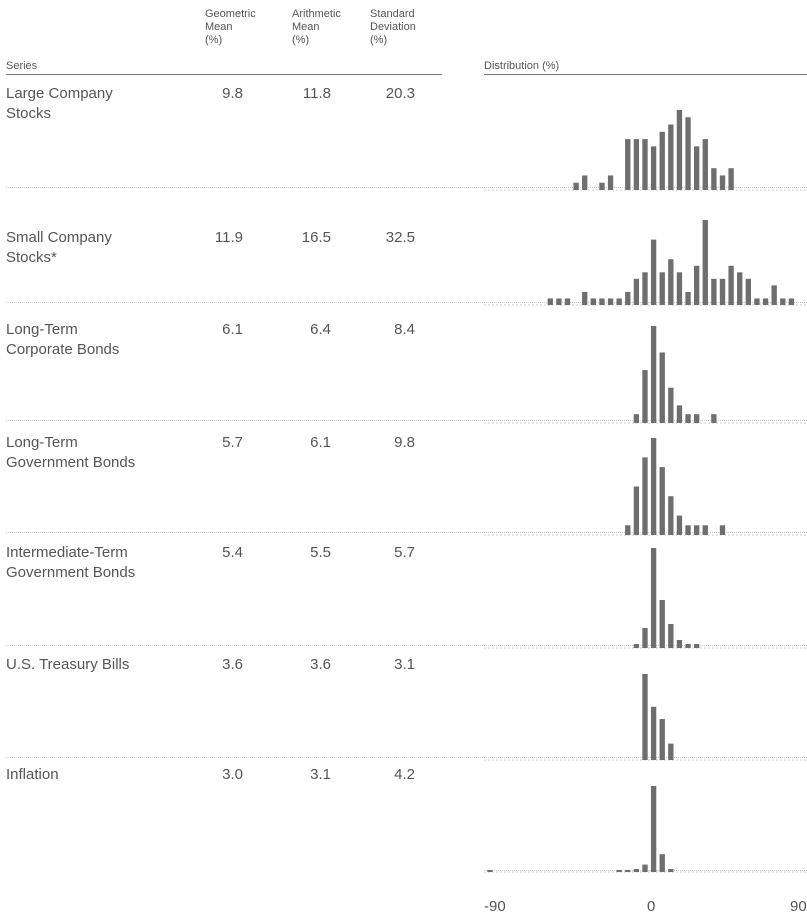 This screenshot has width=807, height=921. What do you see at coordinates (404, 442) in the screenshot?
I see `stddev-value: 9.8` at bounding box center [404, 442].